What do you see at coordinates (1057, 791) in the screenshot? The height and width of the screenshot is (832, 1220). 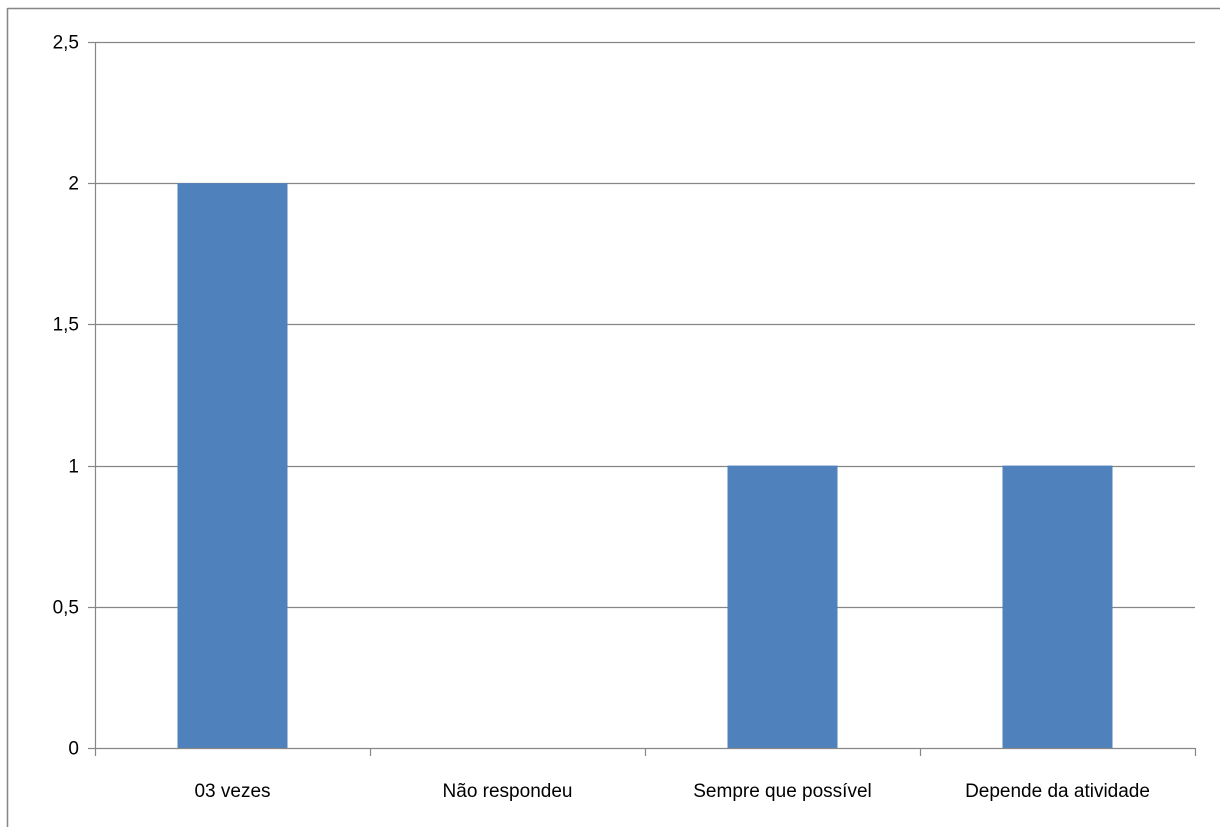 I see `x-tick-label: Depende da atividade` at bounding box center [1057, 791].